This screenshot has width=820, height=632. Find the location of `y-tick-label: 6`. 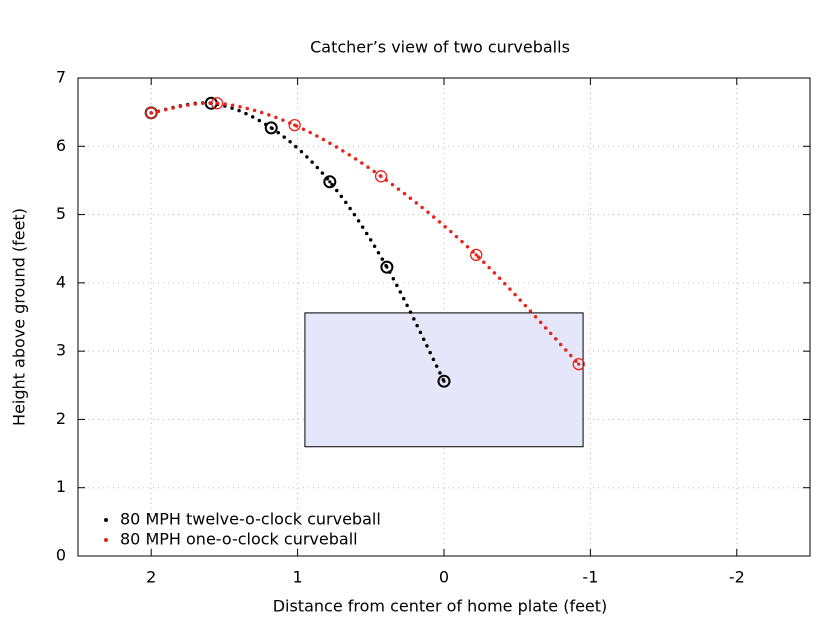

y-tick-label: 6 is located at coordinates (61, 145).